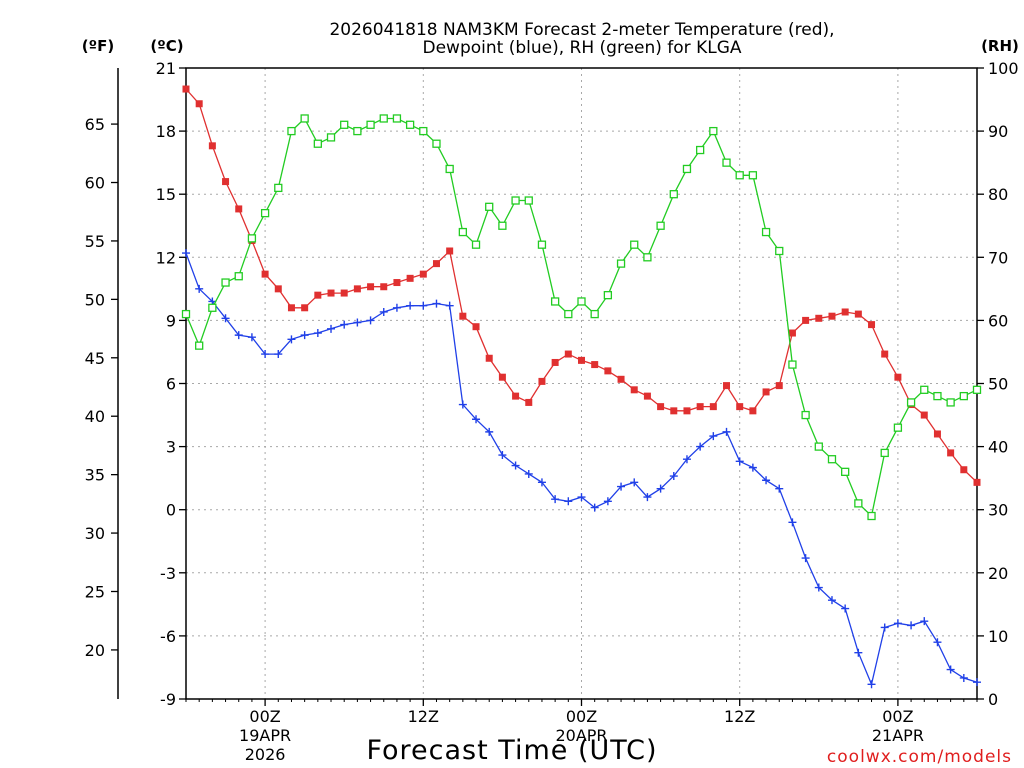 Image resolution: width=1024 pixels, height=768 pixels. Describe the element at coordinates (998, 320) in the screenshot. I see `rh-tick-label: 60` at that location.